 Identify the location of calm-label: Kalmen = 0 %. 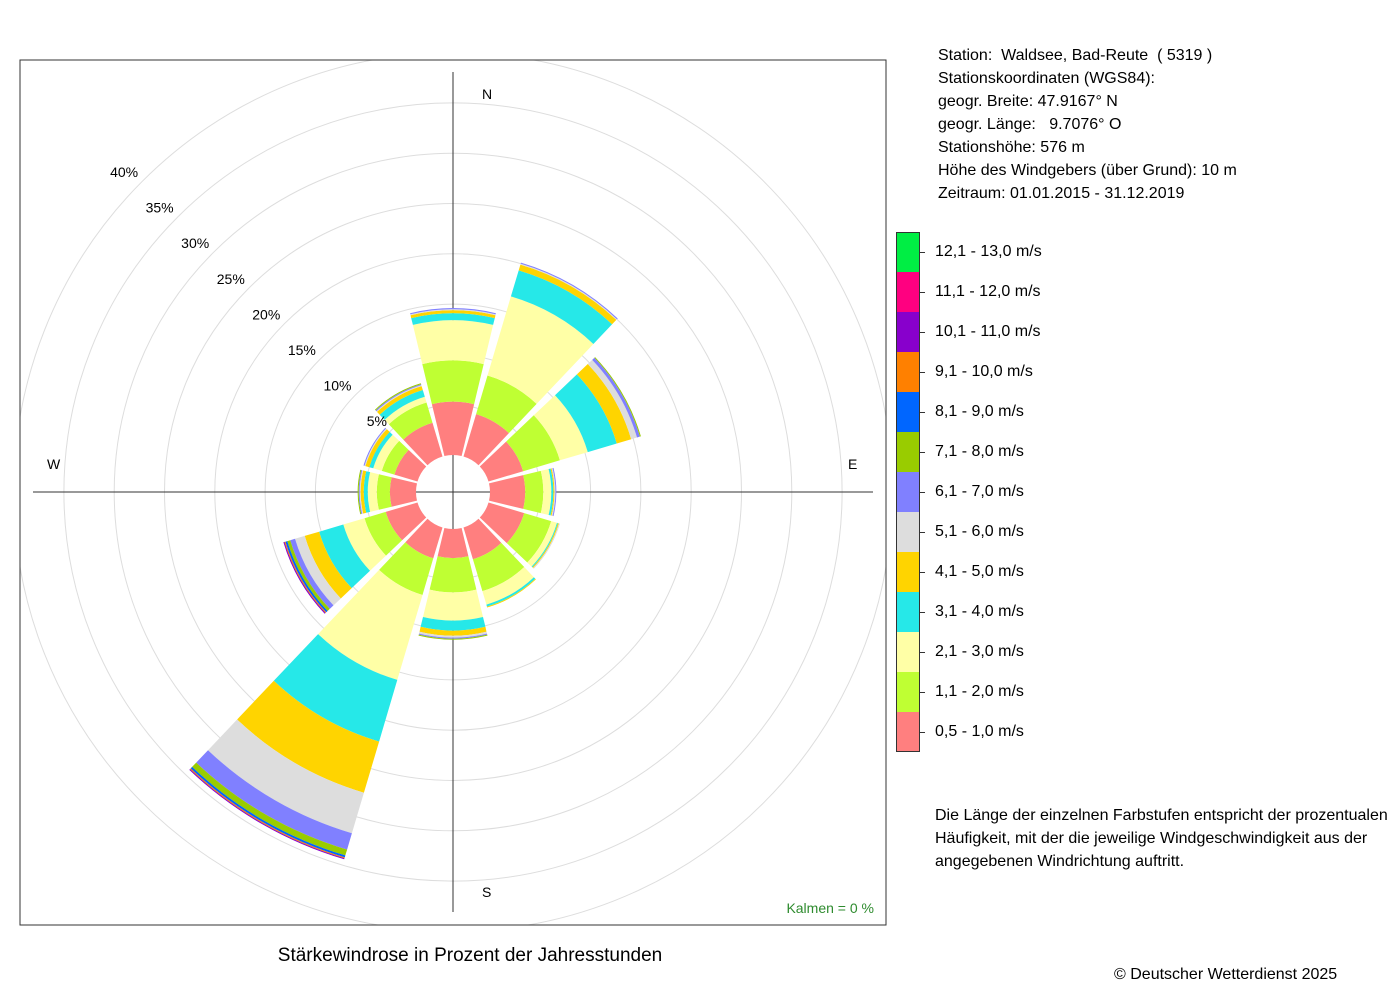
(830, 908).